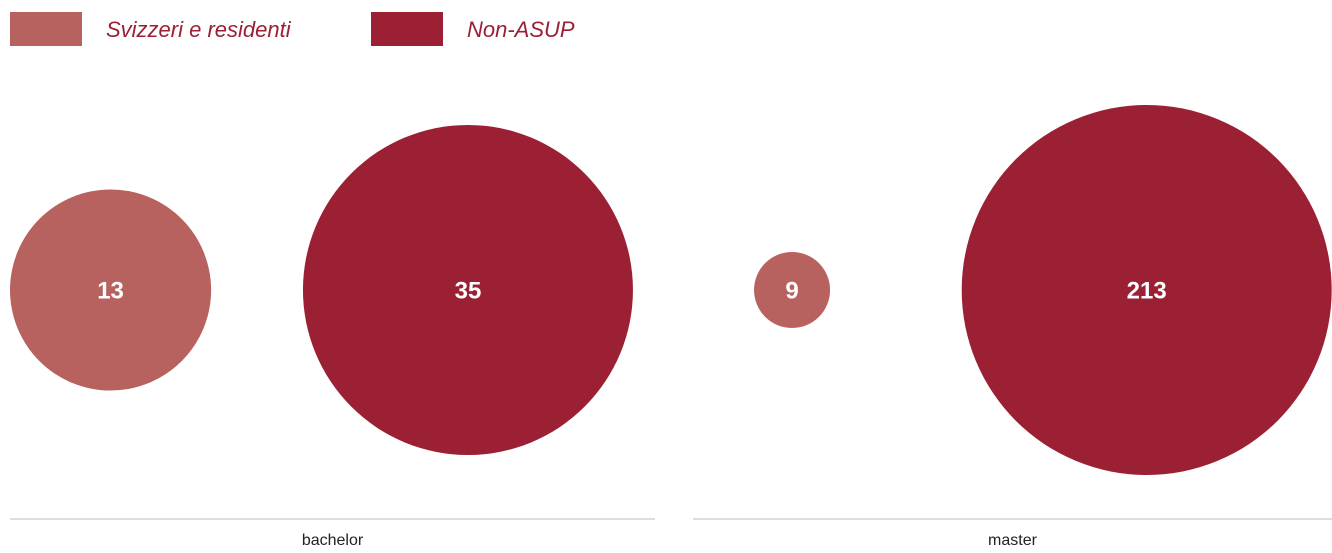  What do you see at coordinates (1013, 540) in the screenshot?
I see `category-label: master` at bounding box center [1013, 540].